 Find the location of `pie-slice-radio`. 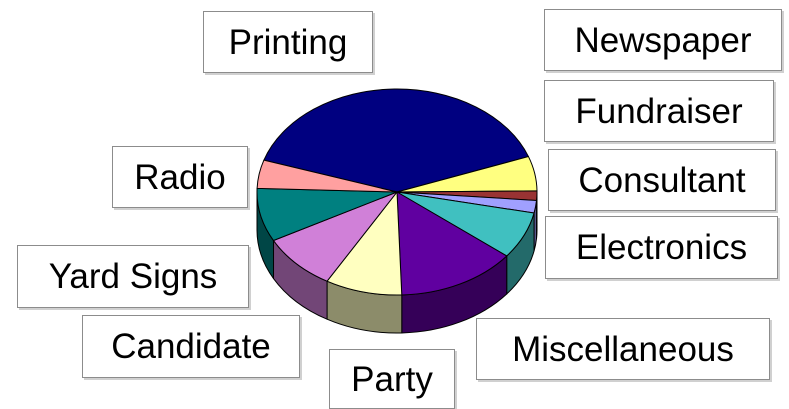

pie-slice-radio is located at coordinates (327, 176).